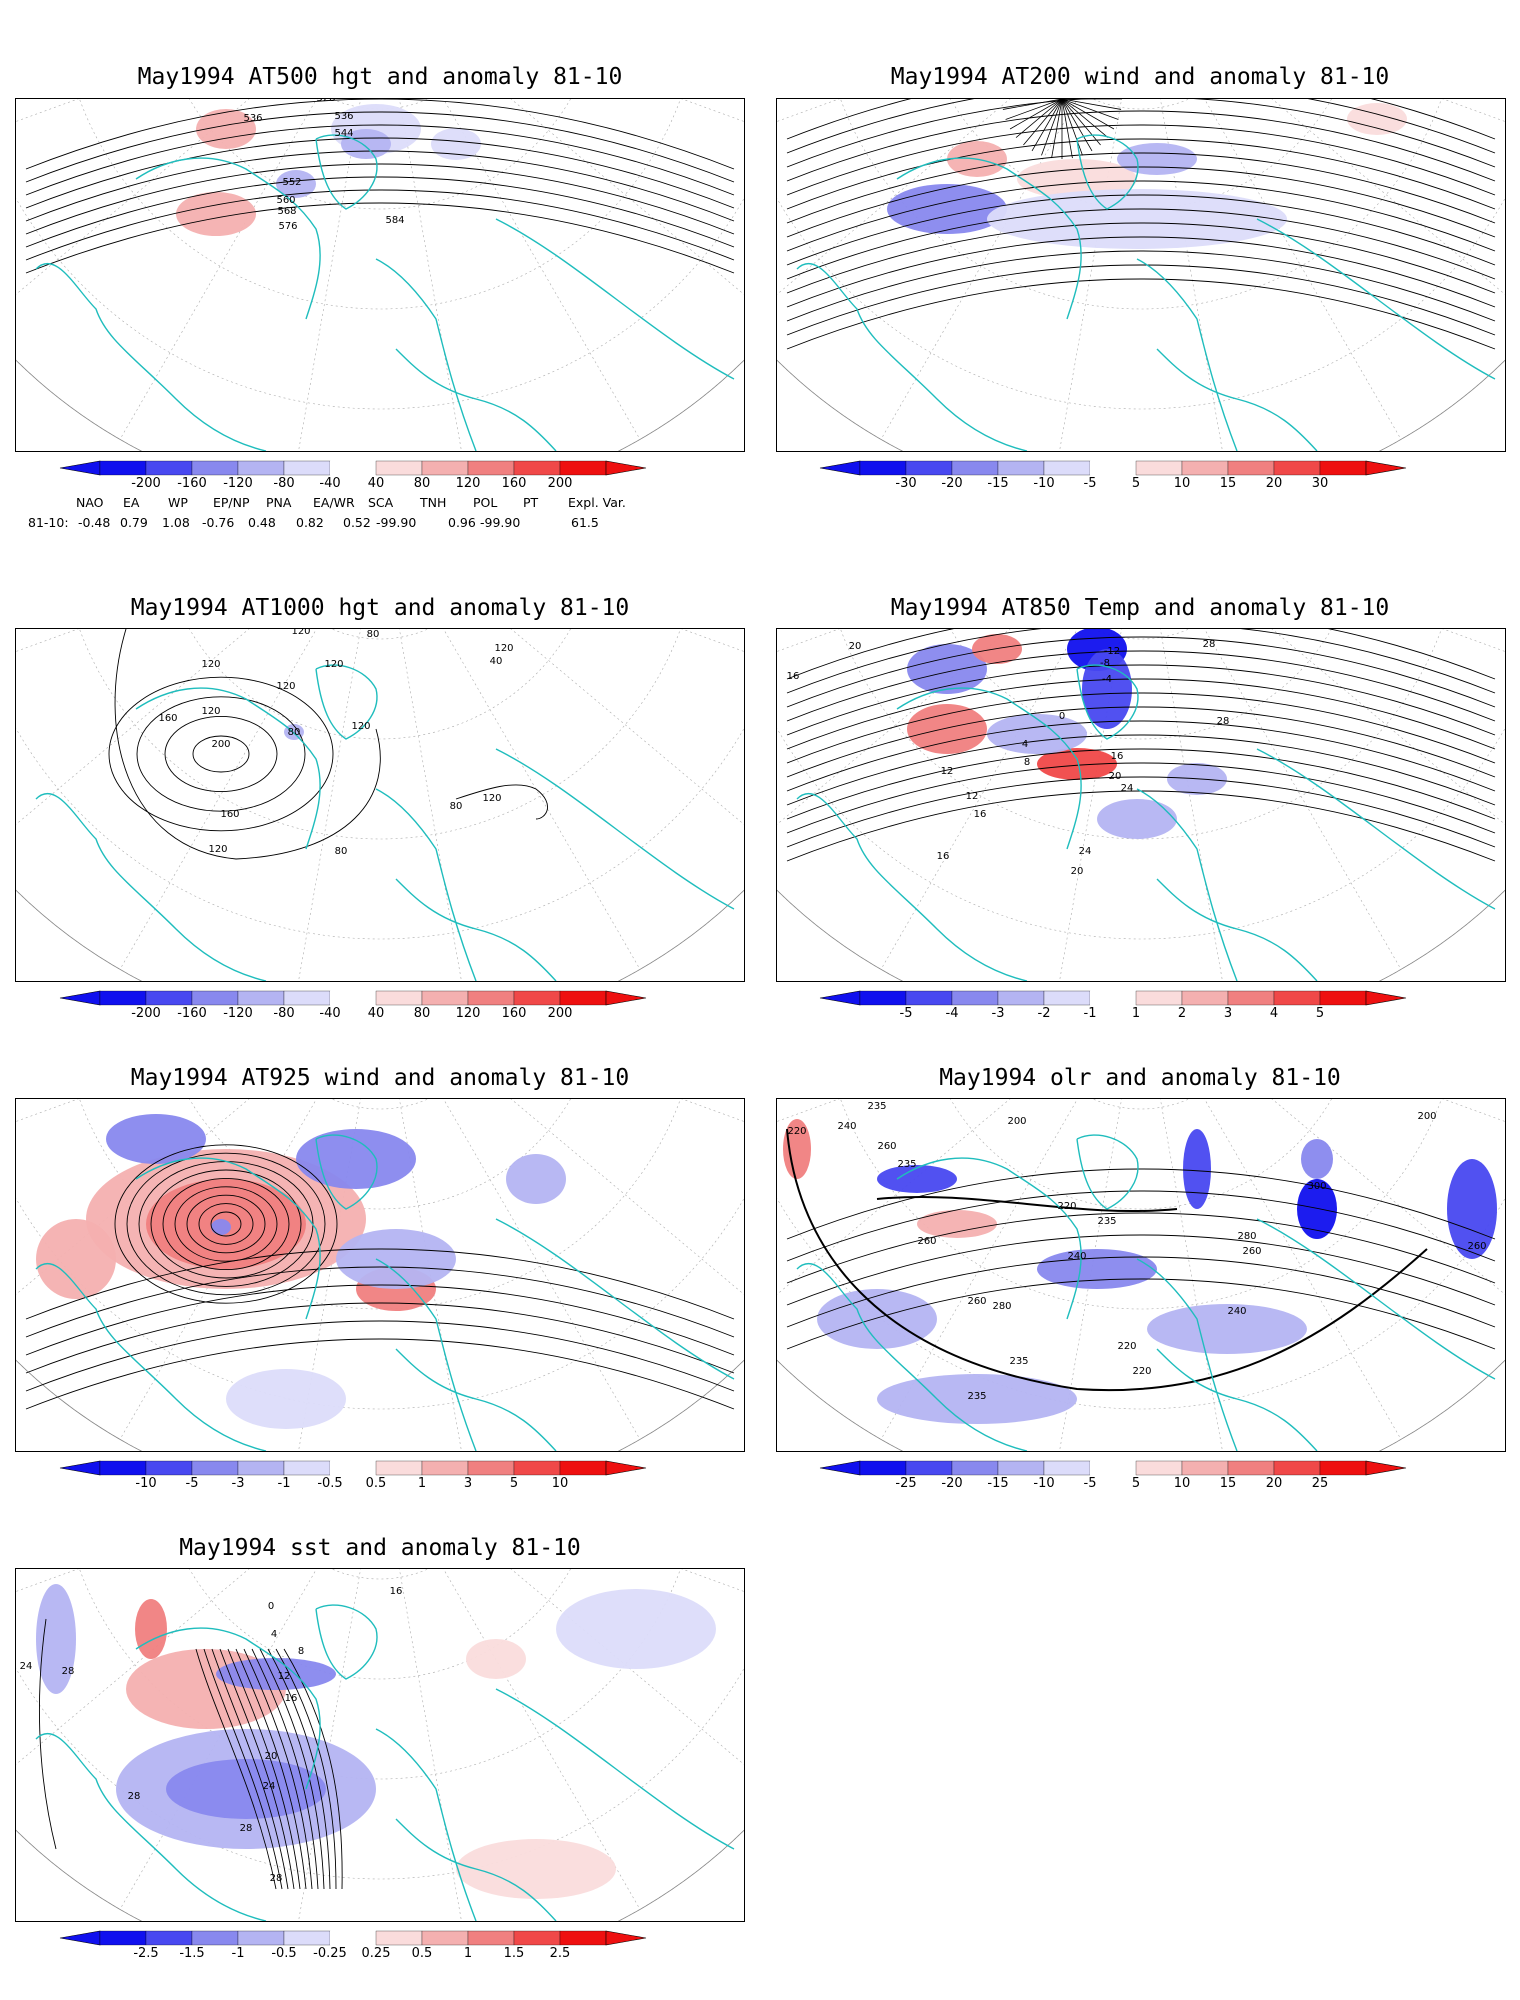 The height and width of the screenshot is (2000, 1520). Describe the element at coordinates (952, 483) in the screenshot. I see `colorbar-tick-label: -20` at that location.